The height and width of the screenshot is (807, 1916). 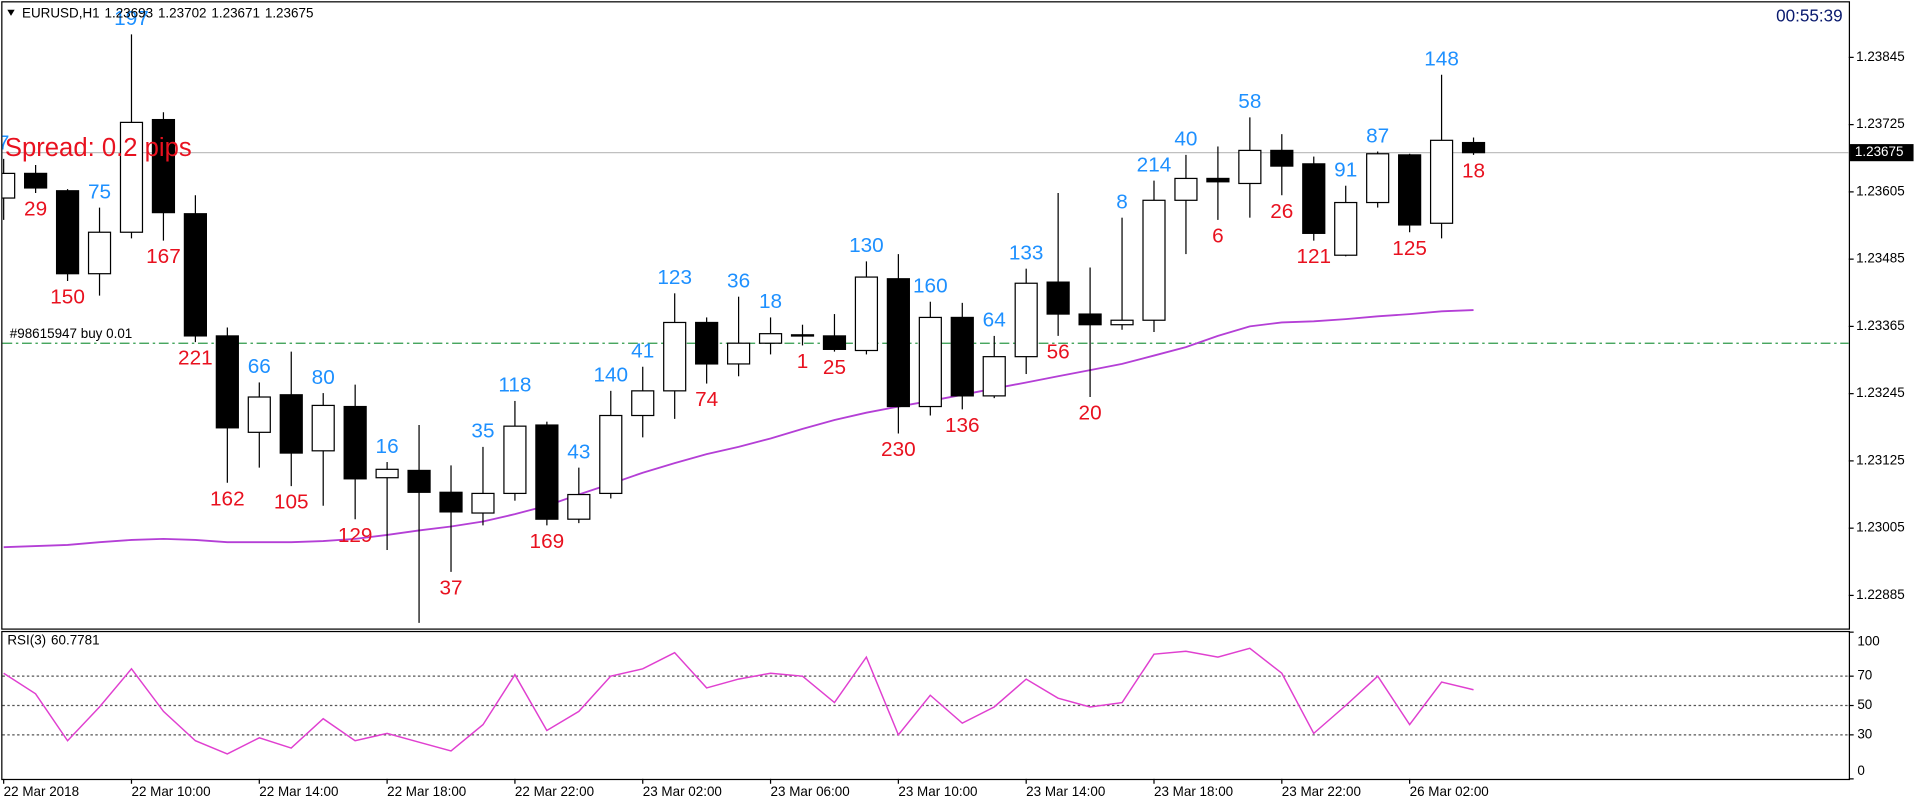 I want to click on last-close: 1.23675, so click(x=289, y=12).